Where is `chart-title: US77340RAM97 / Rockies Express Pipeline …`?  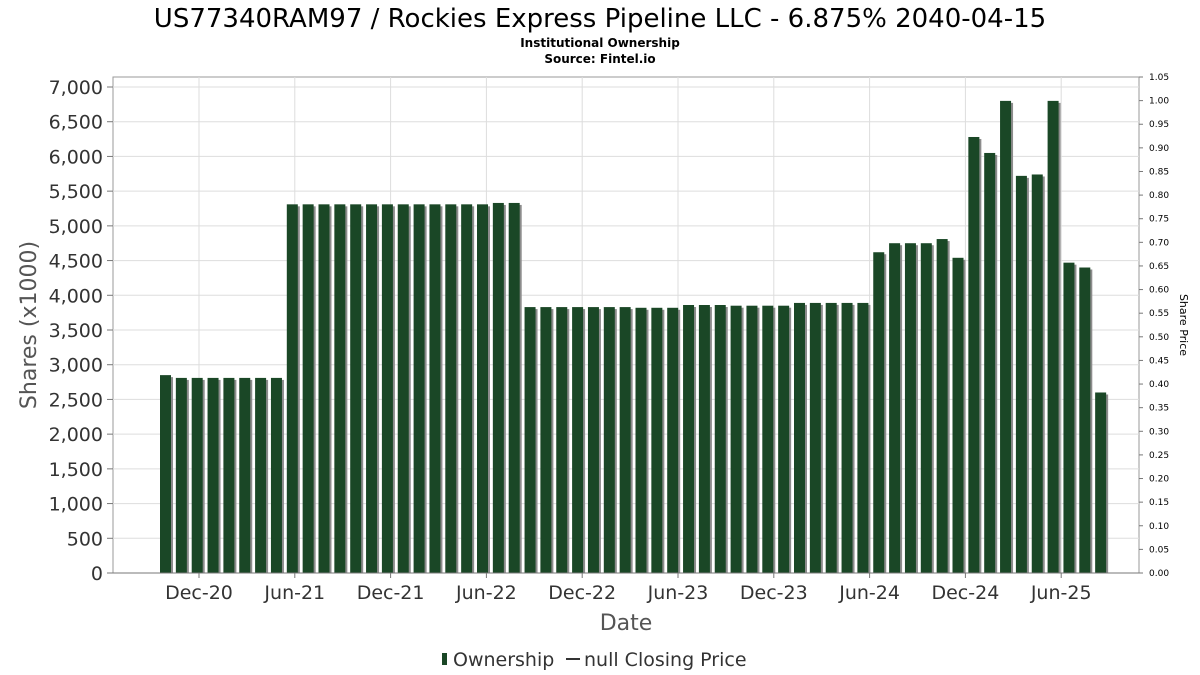
chart-title: US77340RAM97 / Rockies Express Pipeline … is located at coordinates (600, 19).